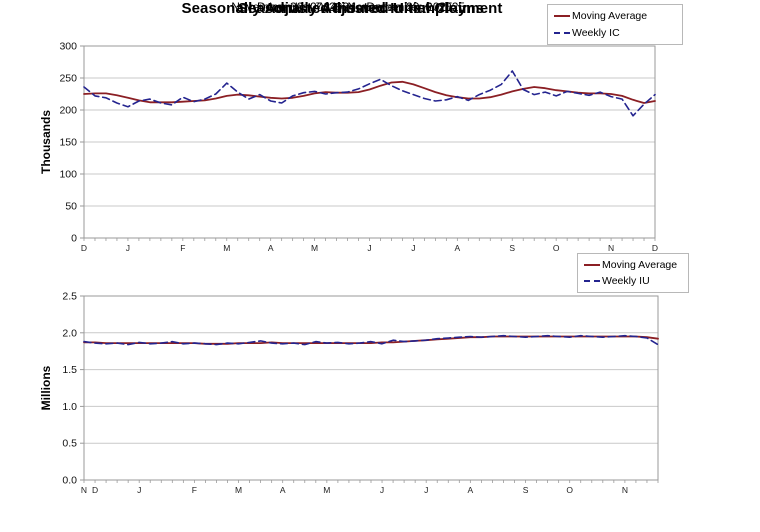 Image resolution: width=760 pixels, height=532 pixels. I want to click on y-tick-label: 100, so click(68, 175).